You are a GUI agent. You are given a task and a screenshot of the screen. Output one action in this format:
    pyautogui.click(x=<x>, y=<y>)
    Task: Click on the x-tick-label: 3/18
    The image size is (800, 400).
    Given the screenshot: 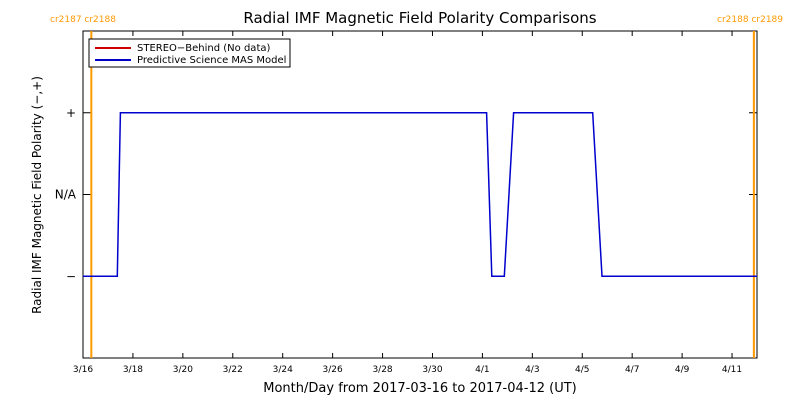 What is the action you would take?
    pyautogui.click(x=133, y=370)
    